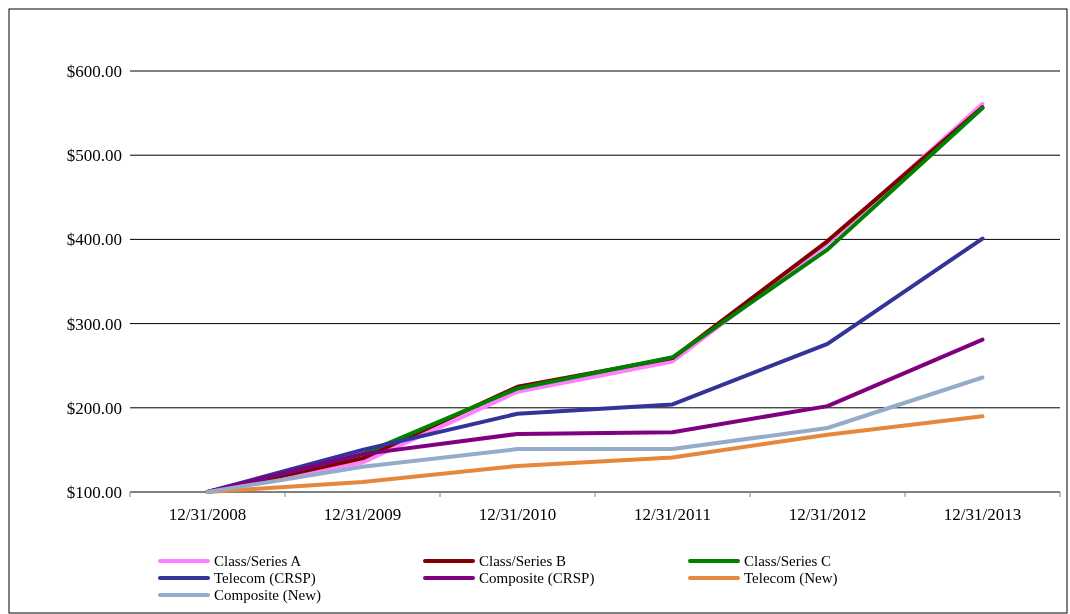 This screenshot has height=614, width=1070. I want to click on x-tick-label: 12/31/2013, so click(982, 514).